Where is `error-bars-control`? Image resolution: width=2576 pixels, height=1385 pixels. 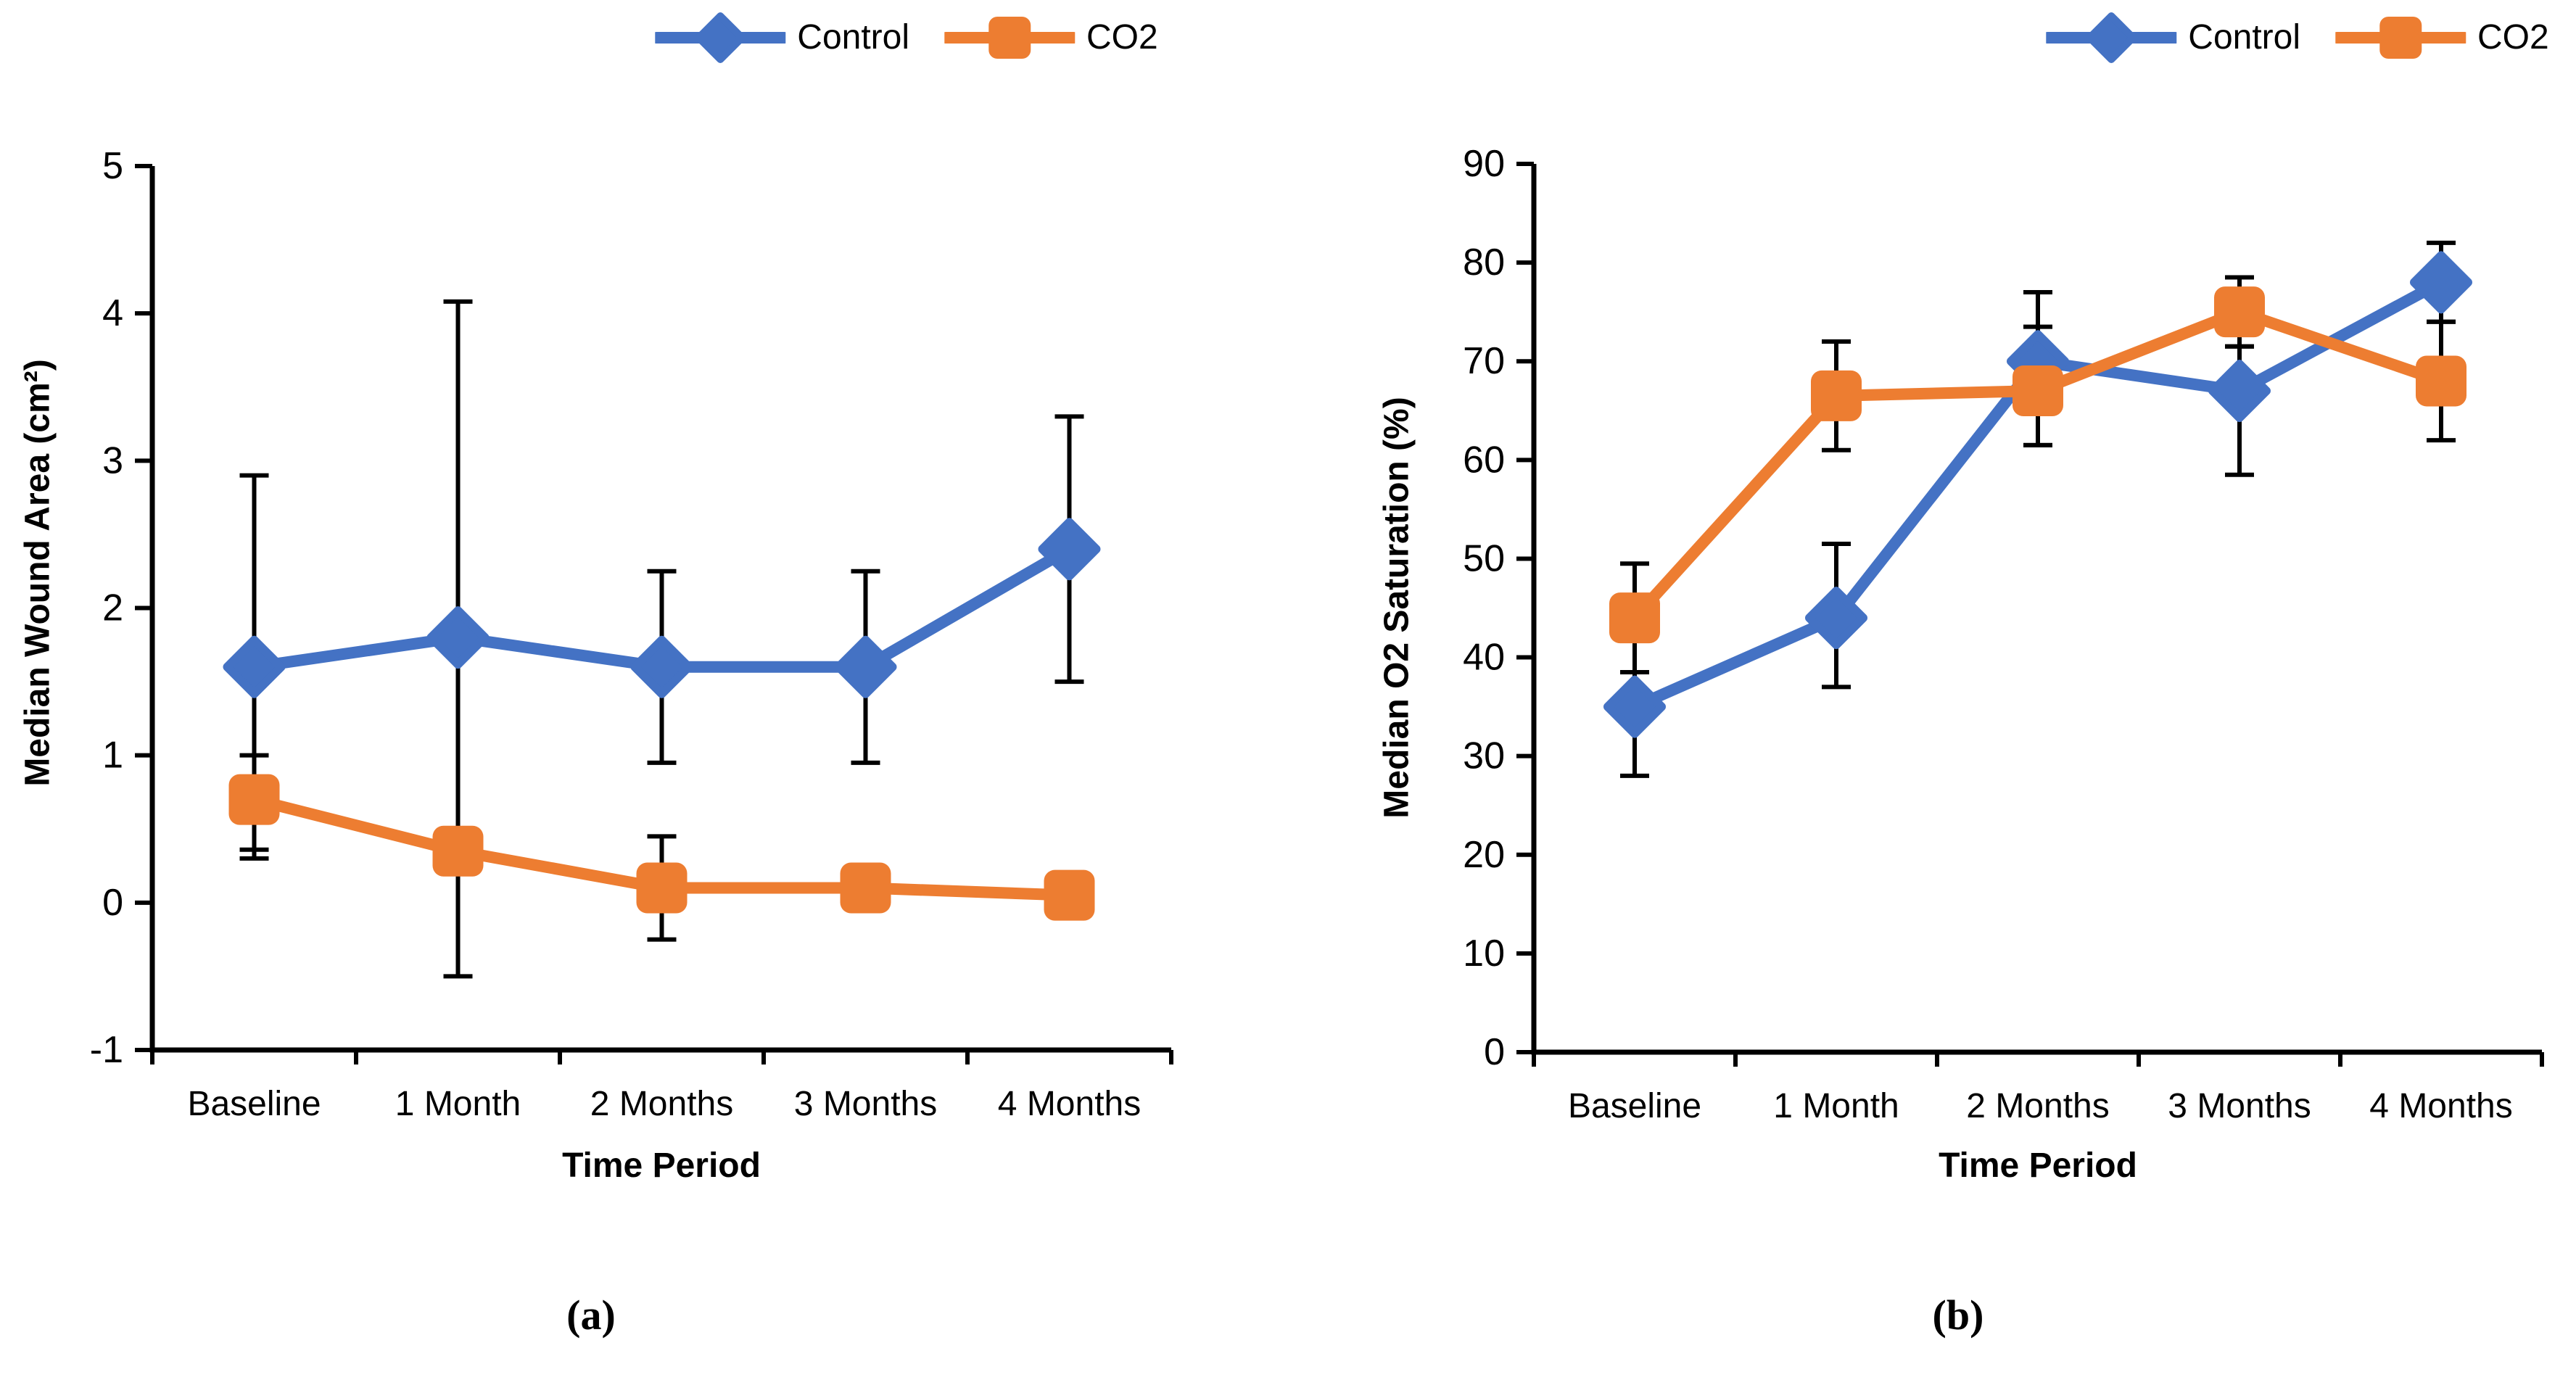 error-bars-control is located at coordinates (2038, 509).